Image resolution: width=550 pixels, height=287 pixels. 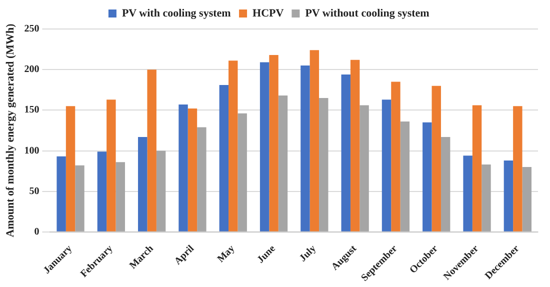 I want to click on y-tick-label: 200, so click(x=32, y=70).